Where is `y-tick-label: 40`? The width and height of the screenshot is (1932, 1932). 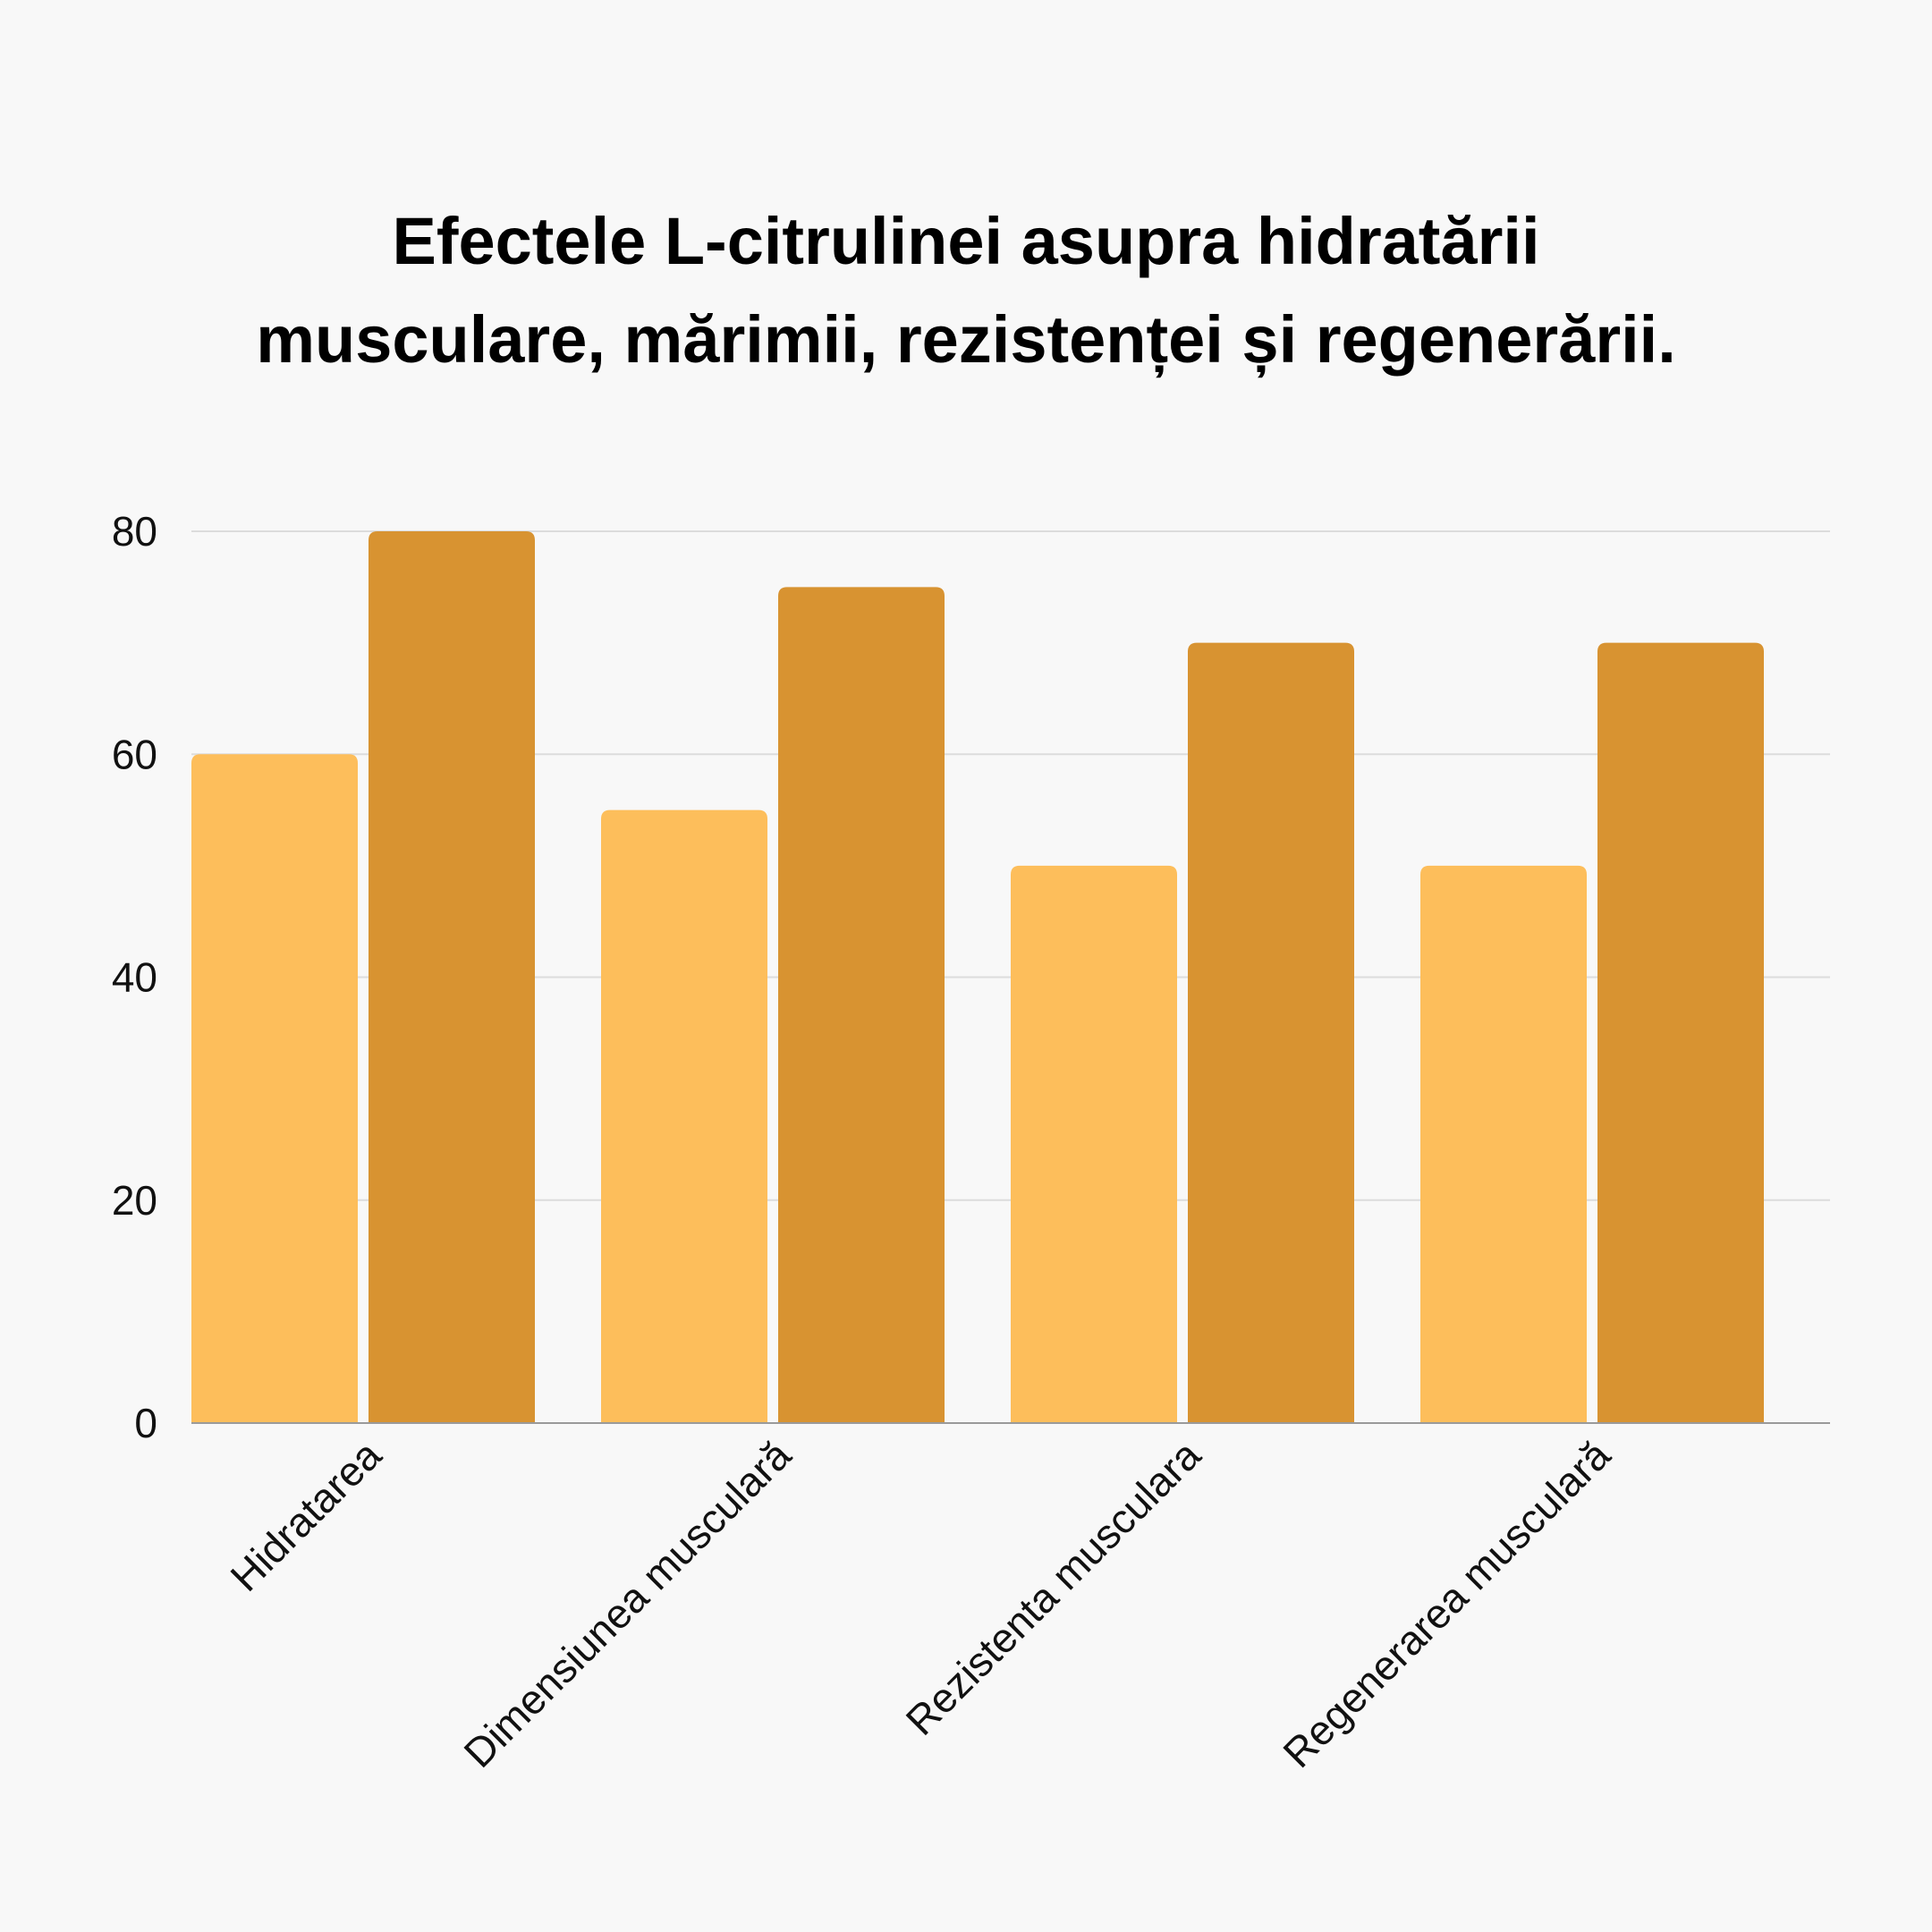
y-tick-label: 40 is located at coordinates (134, 977).